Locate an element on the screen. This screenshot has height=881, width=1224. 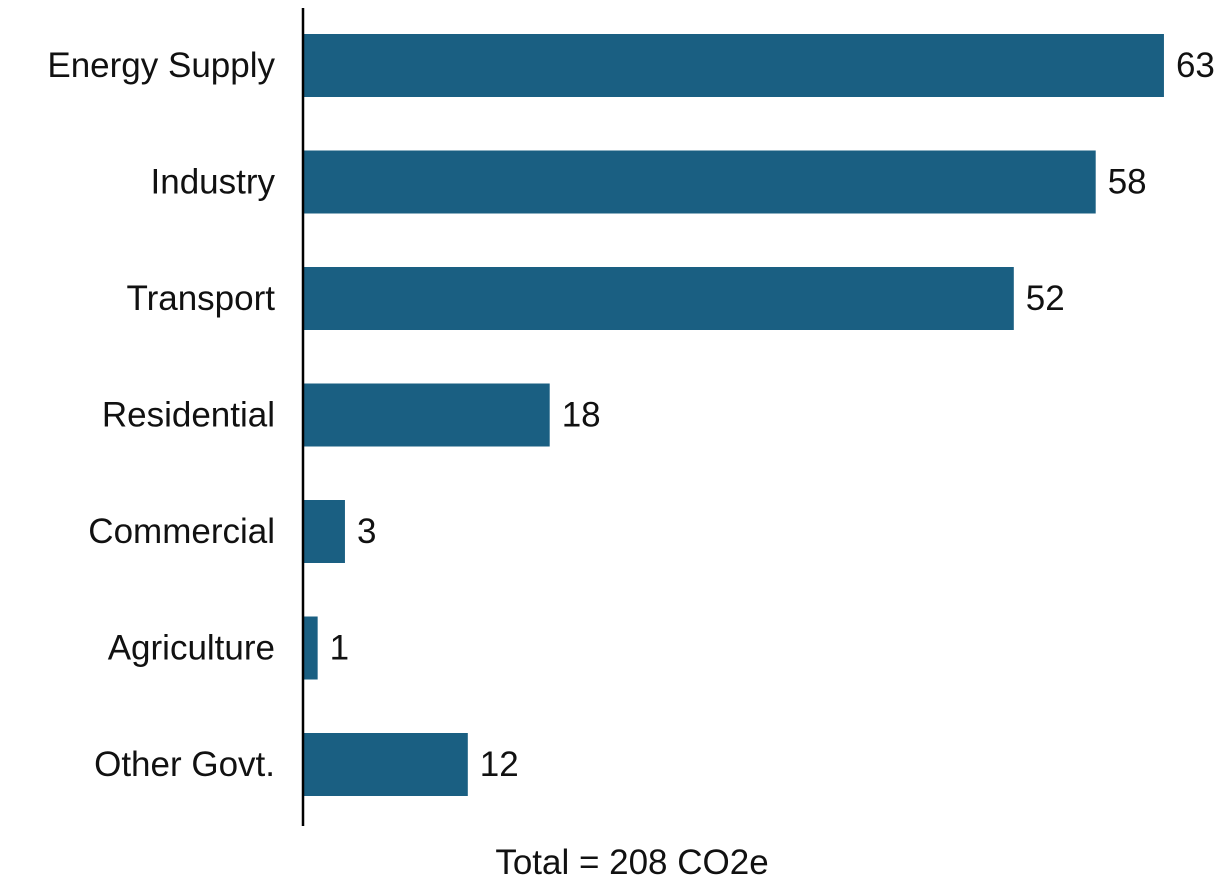
value-label-energy-supply: 63 is located at coordinates (1195, 65).